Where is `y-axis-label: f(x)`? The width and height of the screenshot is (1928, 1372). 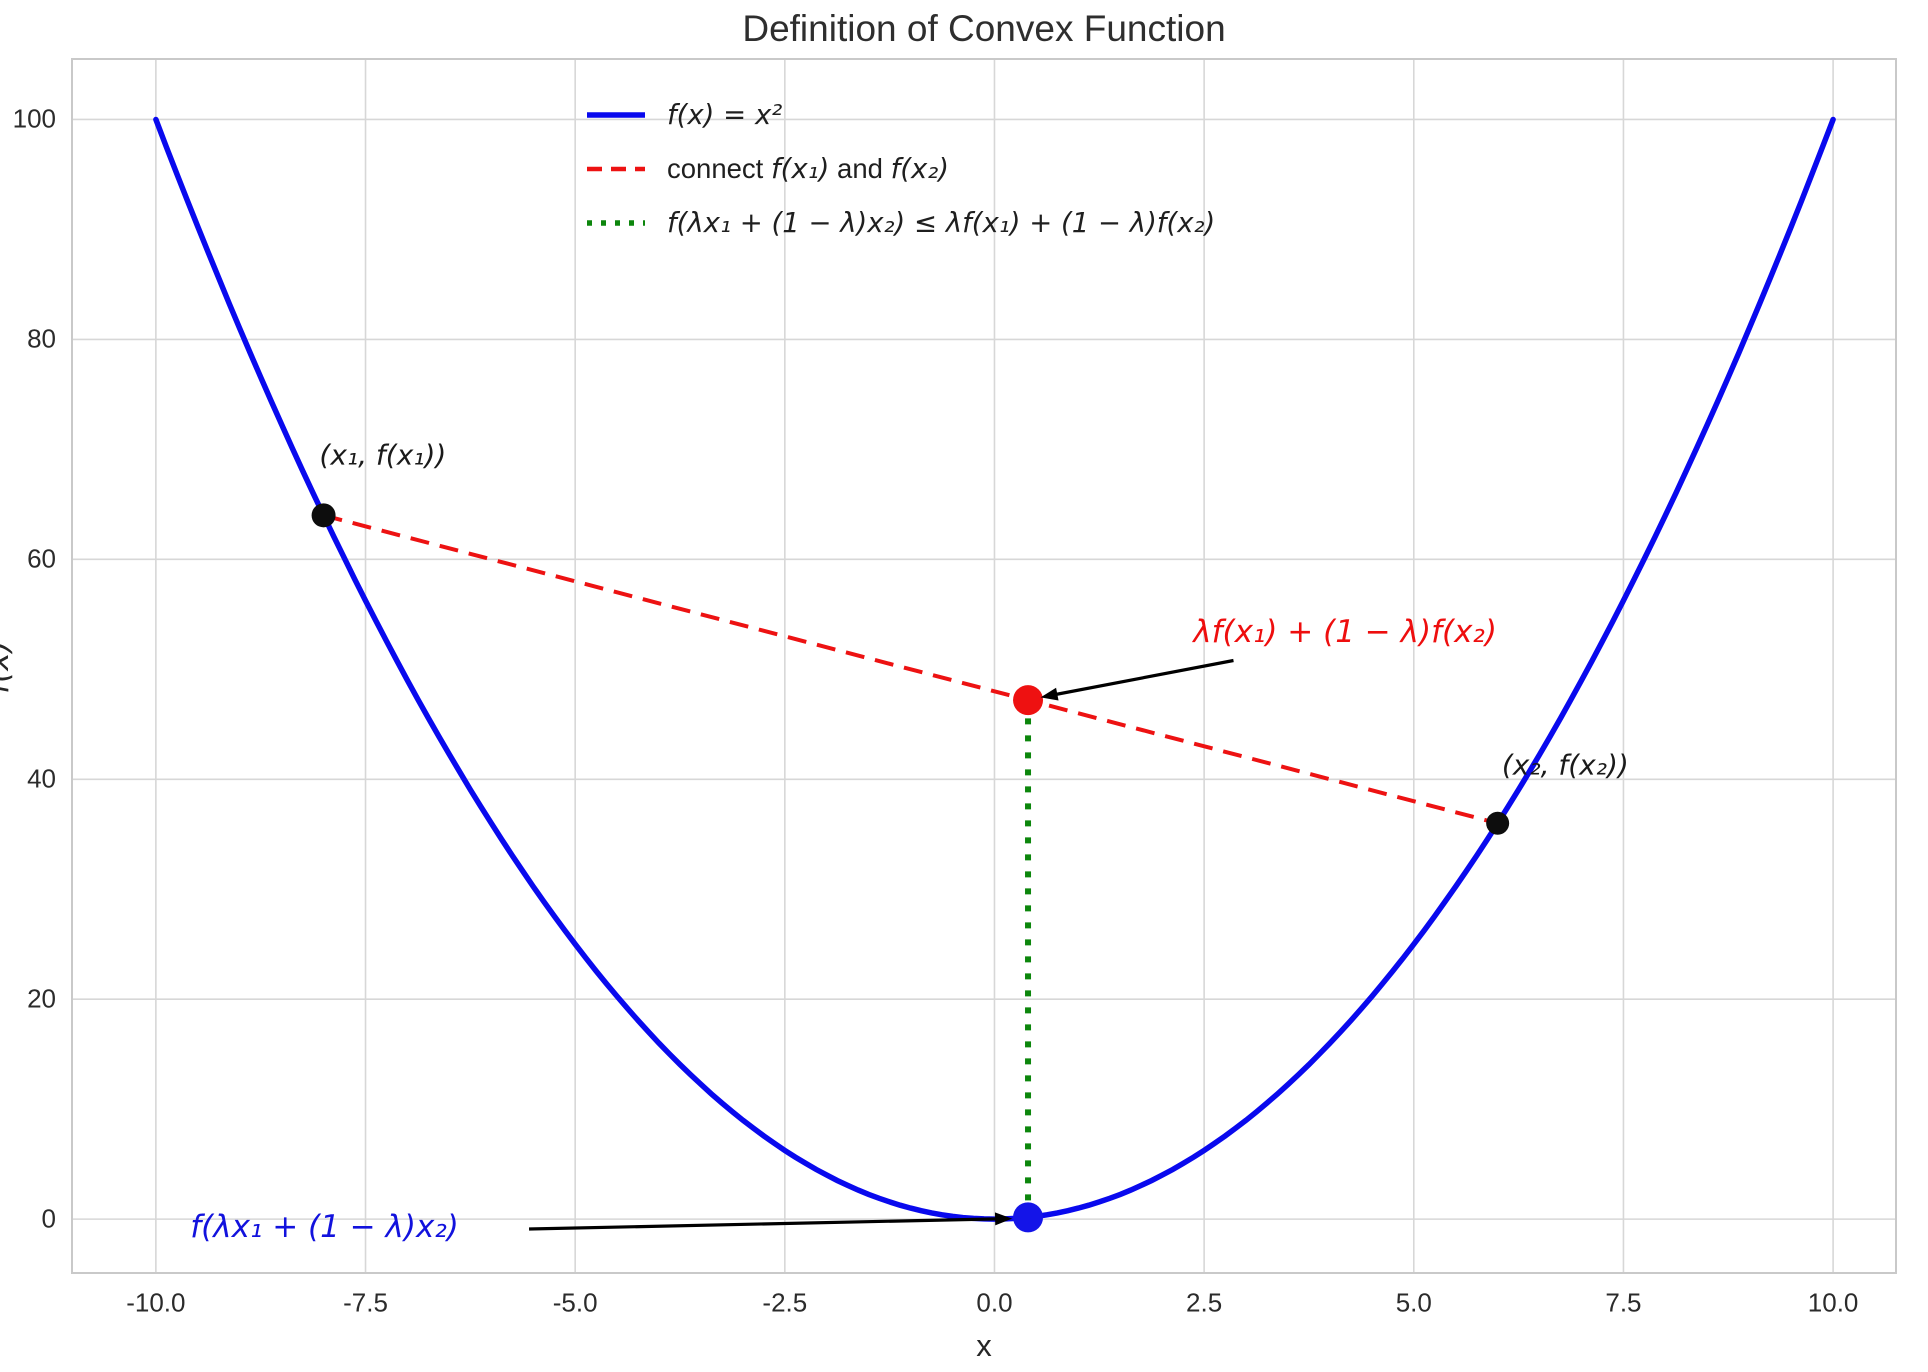
y-axis-label: f(x) is located at coordinates (8, 667).